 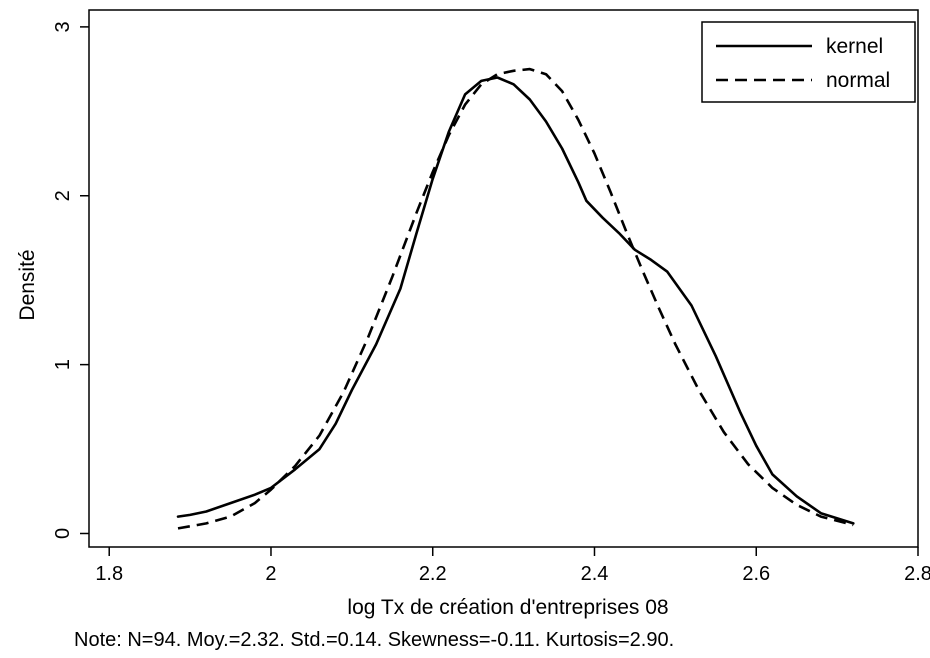 What do you see at coordinates (512, 566) in the screenshot?
I see `x-axis: 1.8 2 2.2 2.4 2.6 2.8` at bounding box center [512, 566].